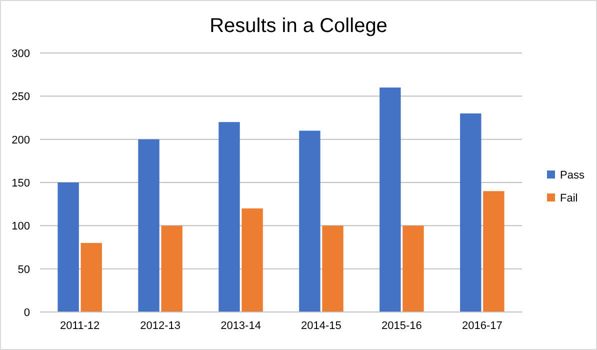 The image size is (597, 350). I want to click on y-tick-label: 300, so click(21, 54).